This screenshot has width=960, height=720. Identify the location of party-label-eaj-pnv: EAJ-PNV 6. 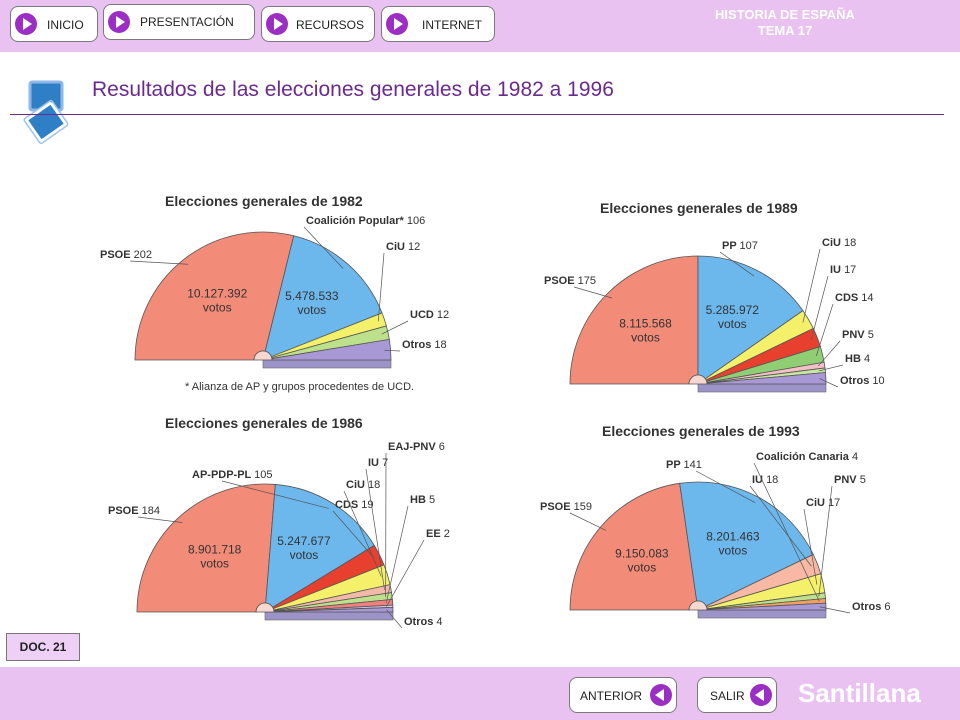
(416, 447).